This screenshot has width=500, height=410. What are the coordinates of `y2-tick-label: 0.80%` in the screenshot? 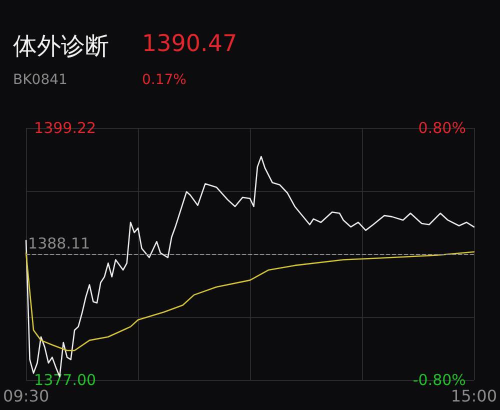 It's located at (442, 128).